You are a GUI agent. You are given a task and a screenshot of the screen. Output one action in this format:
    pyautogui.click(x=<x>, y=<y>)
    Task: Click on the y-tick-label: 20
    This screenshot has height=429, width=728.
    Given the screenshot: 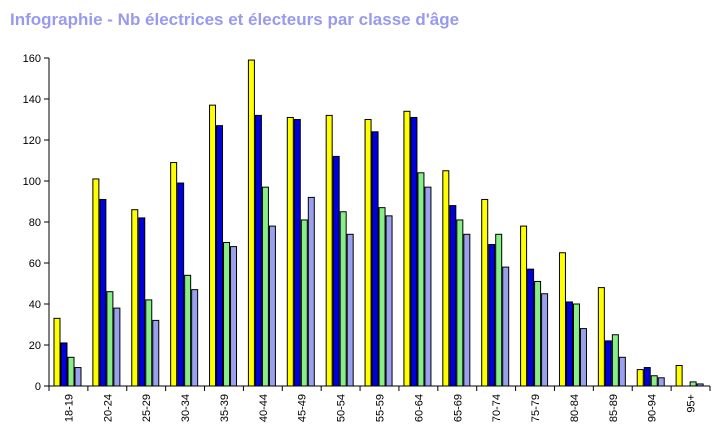 What is the action you would take?
    pyautogui.click(x=35, y=346)
    